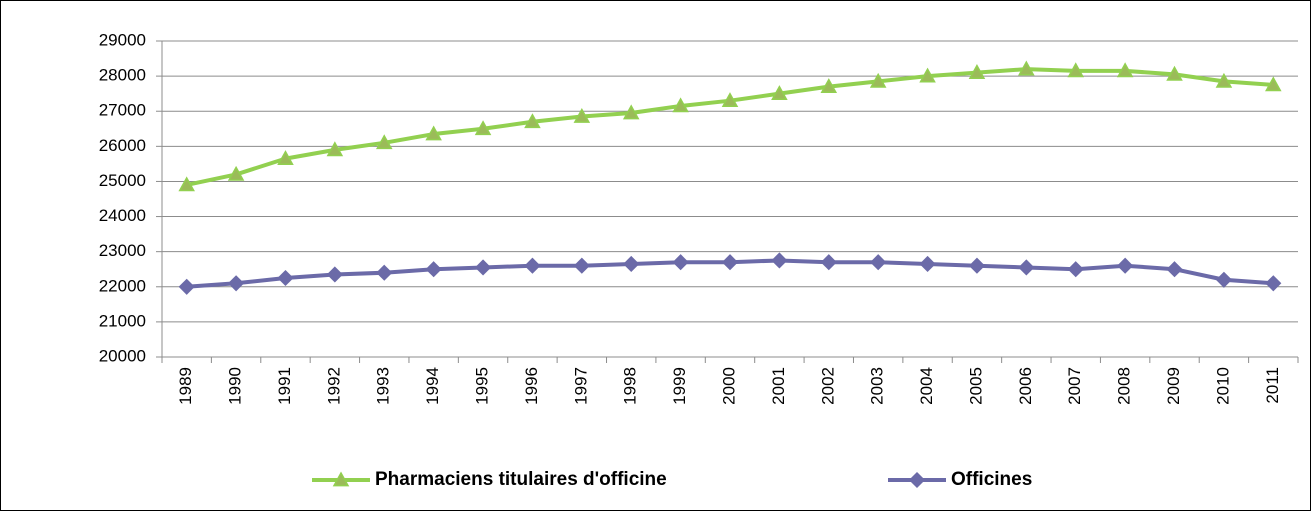 The height and width of the screenshot is (511, 1311). What do you see at coordinates (1124, 386) in the screenshot?
I see `x-tick-label: 2008` at bounding box center [1124, 386].